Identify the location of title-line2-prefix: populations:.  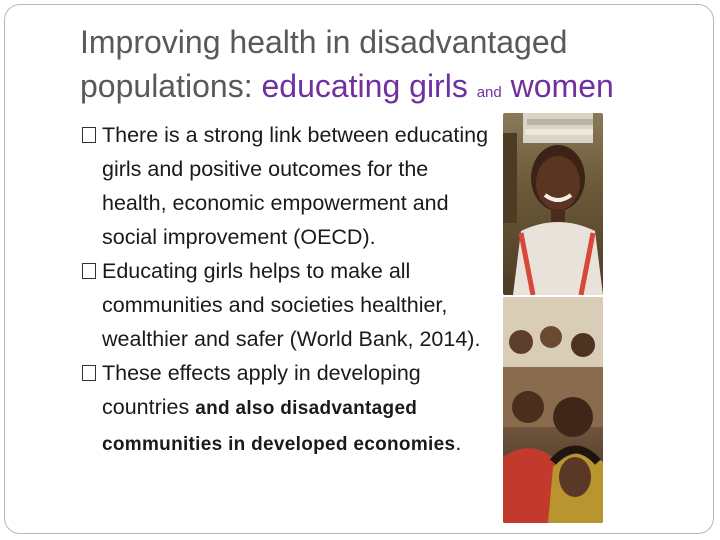
(171, 86).